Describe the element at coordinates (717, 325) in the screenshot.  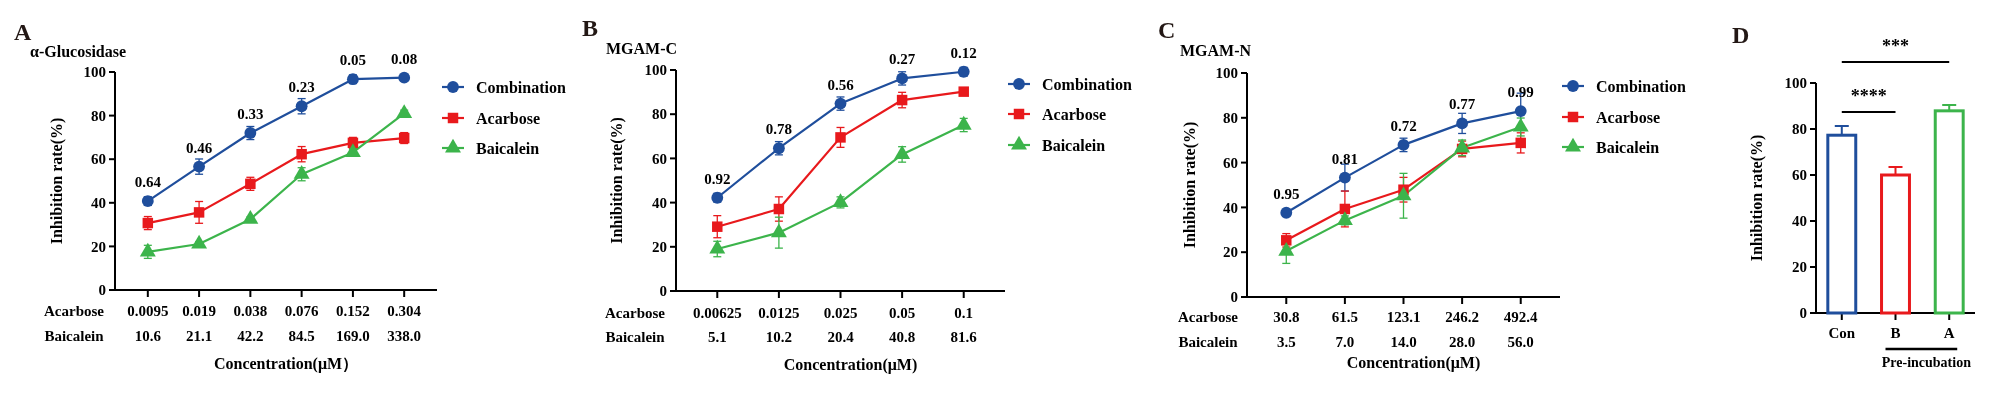
I see `x-tick-label: 0.00625 5.1` at that location.